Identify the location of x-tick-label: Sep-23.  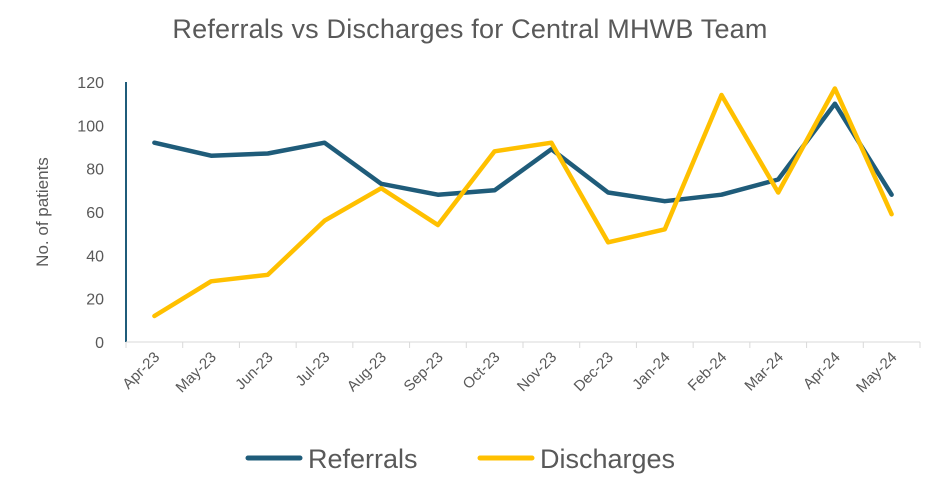
(424, 372).